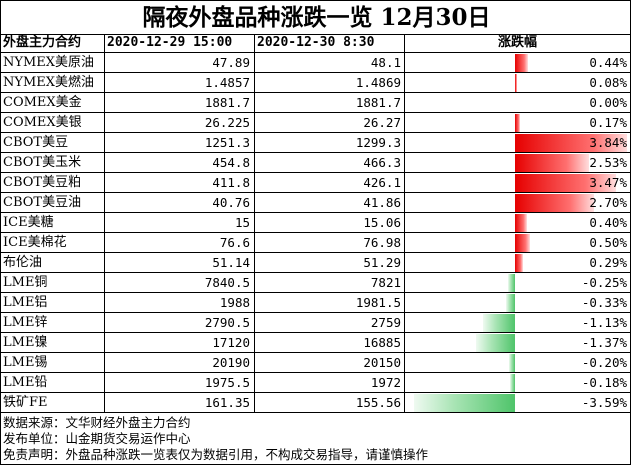 The height and width of the screenshot is (465, 631). I want to click on table-row: 布伦油 51.14 51.29 0.29%, so click(316, 262).